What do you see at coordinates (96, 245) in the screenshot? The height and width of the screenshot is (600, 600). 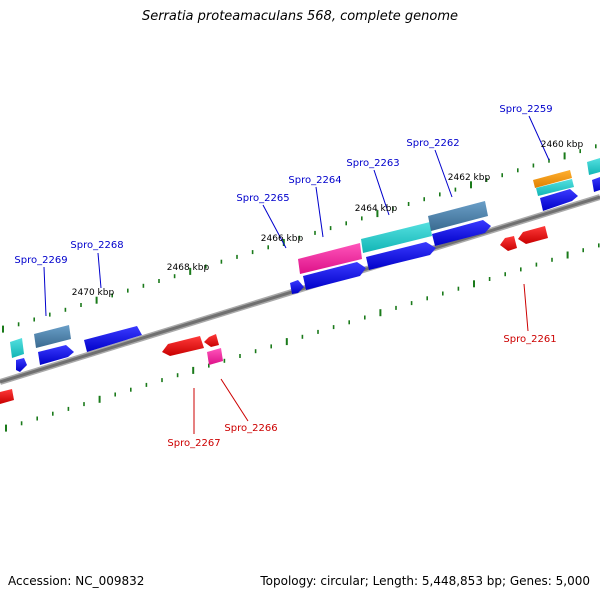 I see `gene-label-spro-2268: Spro_2268` at bounding box center [96, 245].